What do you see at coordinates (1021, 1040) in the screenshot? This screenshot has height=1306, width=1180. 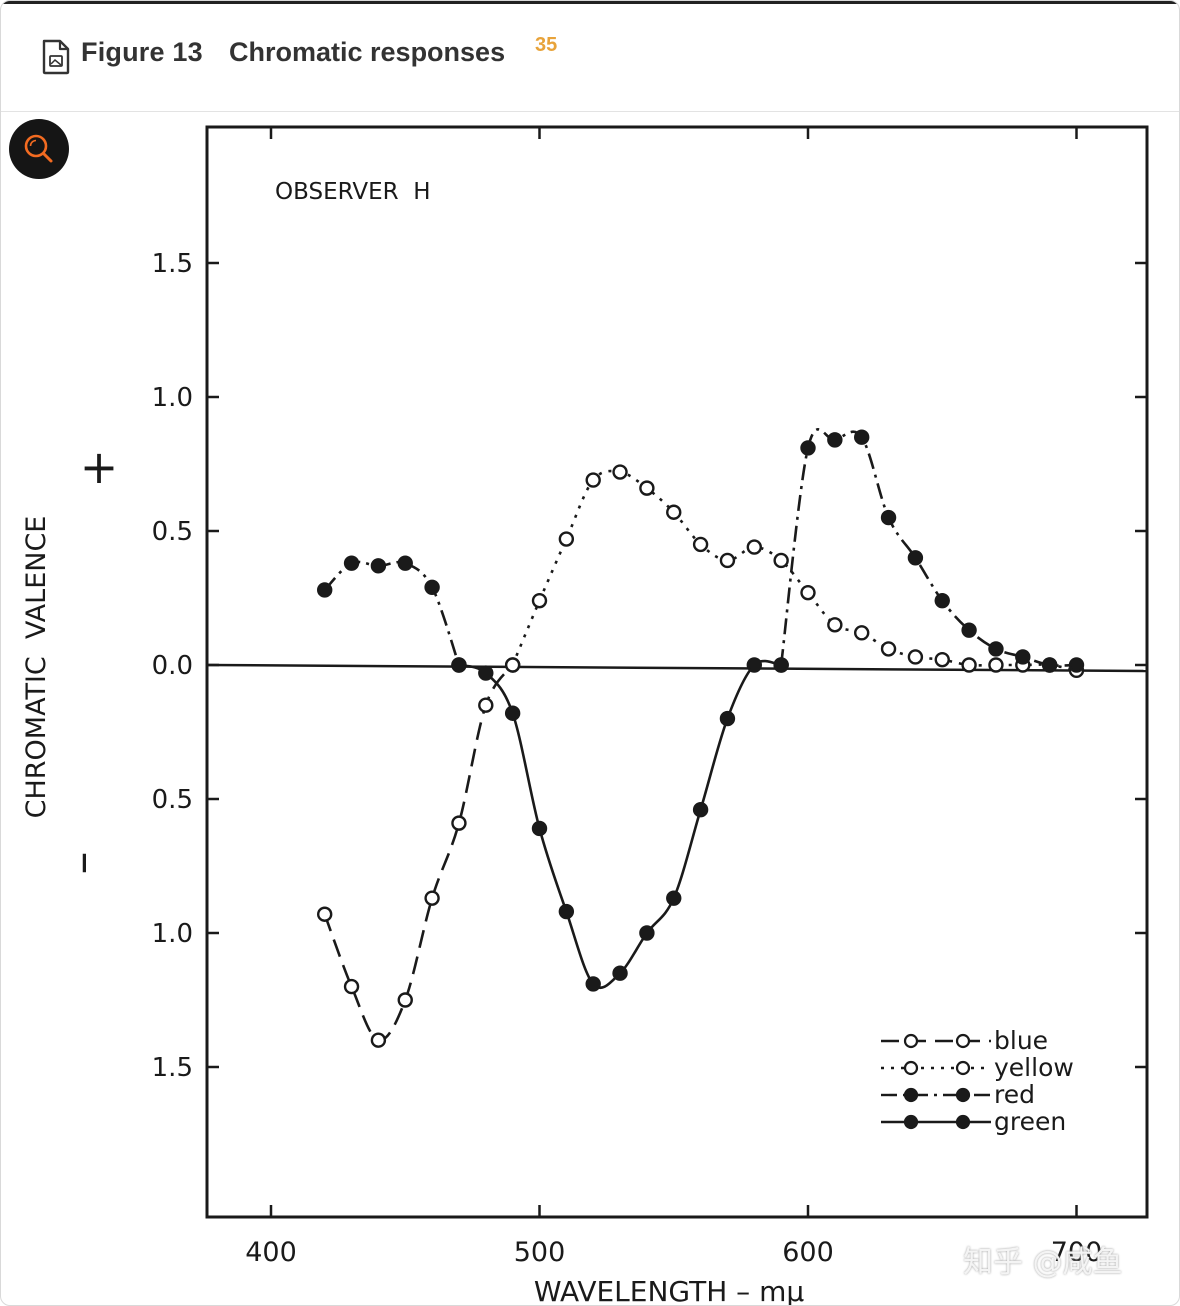 I see `legend-blue-label: blue` at bounding box center [1021, 1040].